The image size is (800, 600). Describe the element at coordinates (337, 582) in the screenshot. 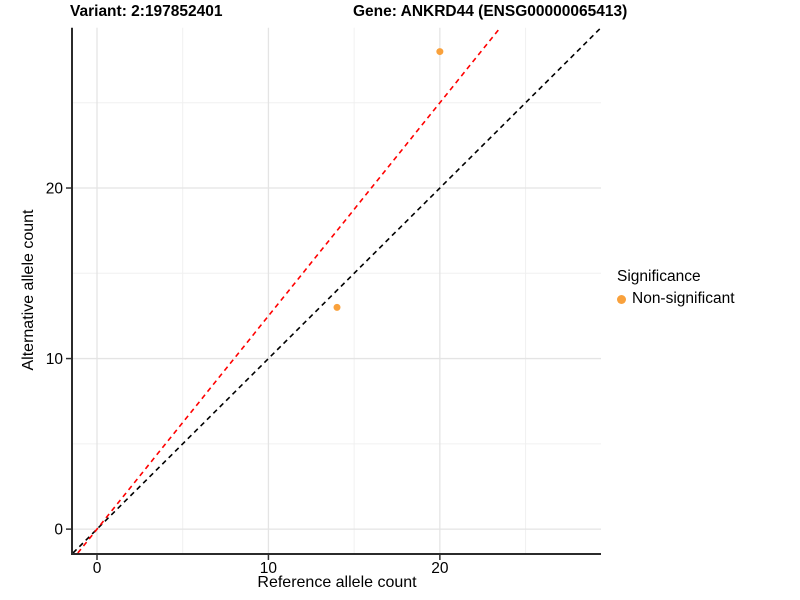

I see `x-axis-title: Reference allele count` at that location.